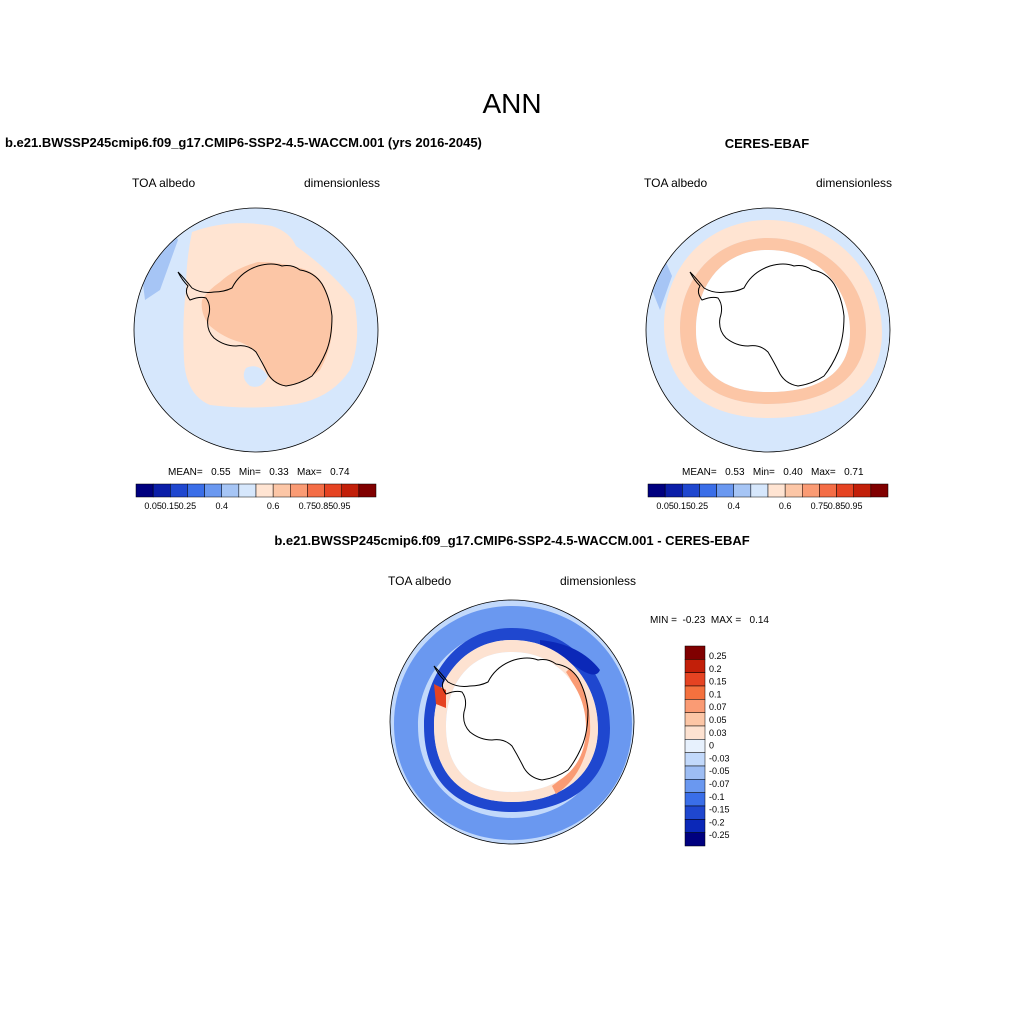  I want to click on panel1-min-value: 0.33, so click(279, 472).